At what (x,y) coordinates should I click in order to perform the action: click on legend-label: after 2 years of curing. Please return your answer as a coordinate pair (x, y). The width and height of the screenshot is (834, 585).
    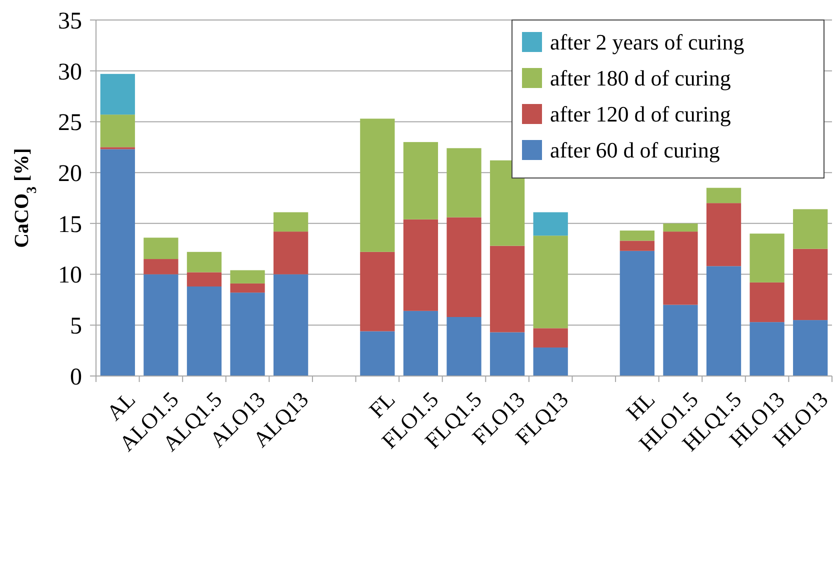
    Looking at the image, I should click on (647, 42).